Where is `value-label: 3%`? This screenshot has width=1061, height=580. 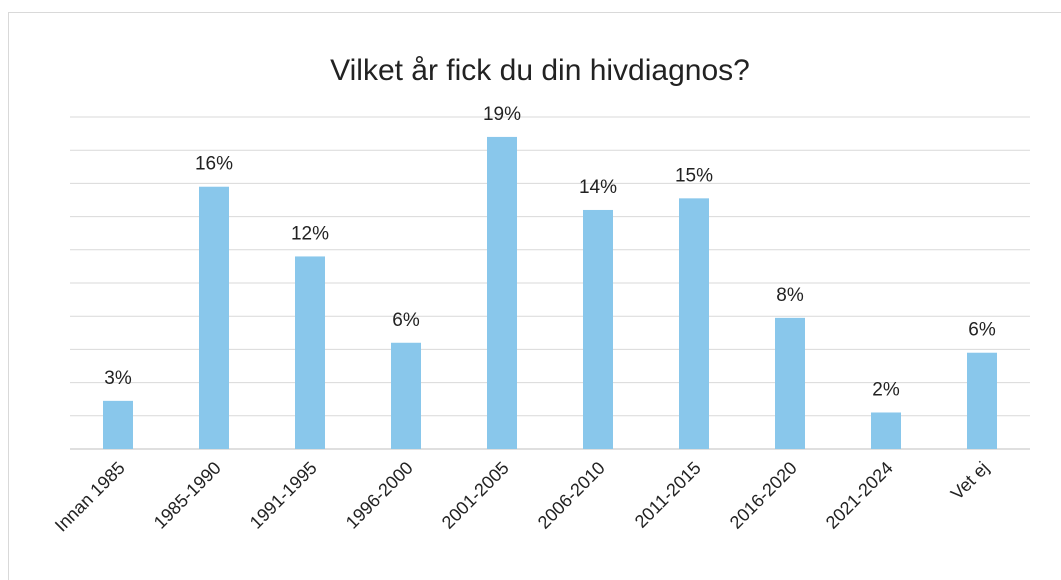 value-label: 3% is located at coordinates (118, 378).